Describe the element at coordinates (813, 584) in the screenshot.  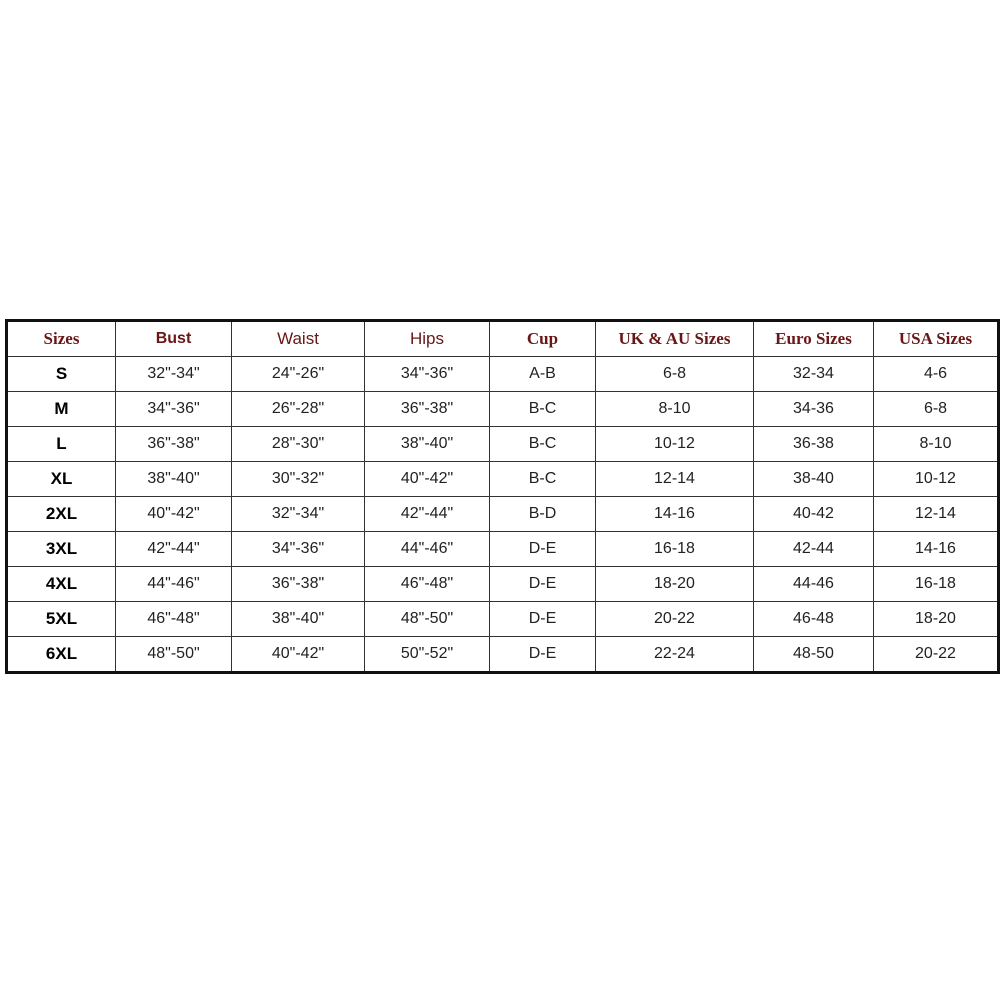
I see `table-cell: 44-46` at that location.